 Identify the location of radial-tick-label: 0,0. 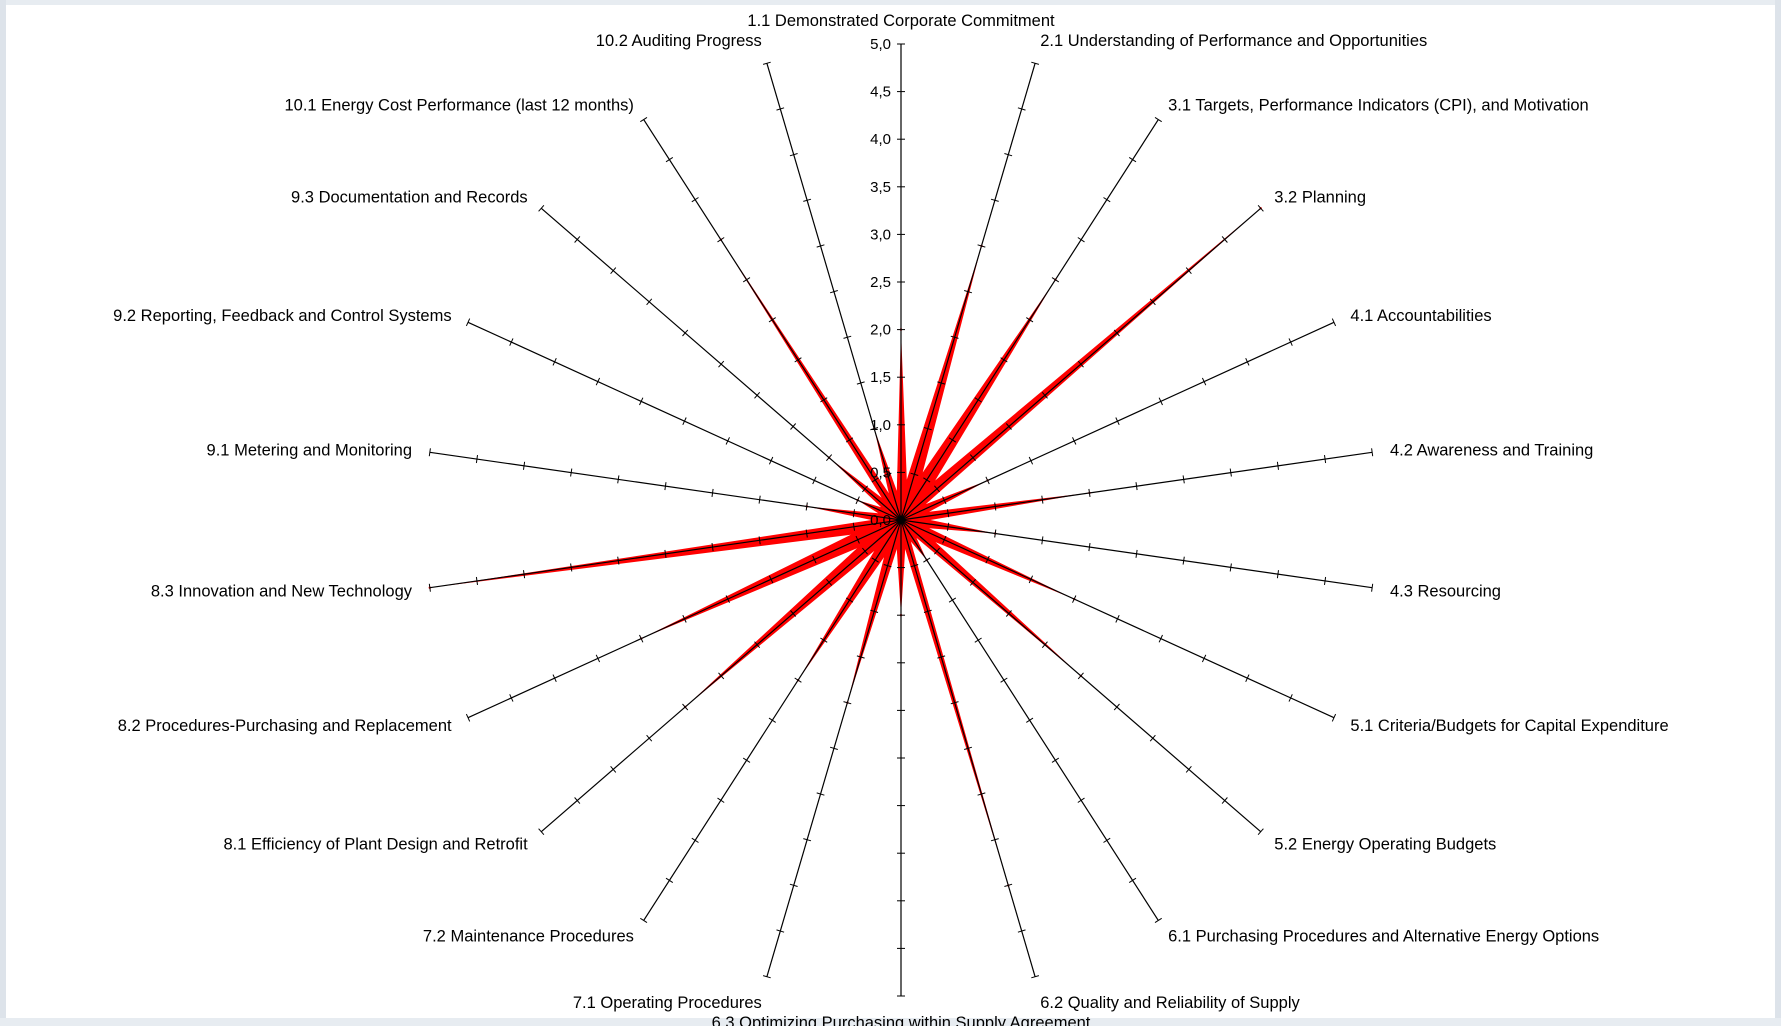
(880, 520).